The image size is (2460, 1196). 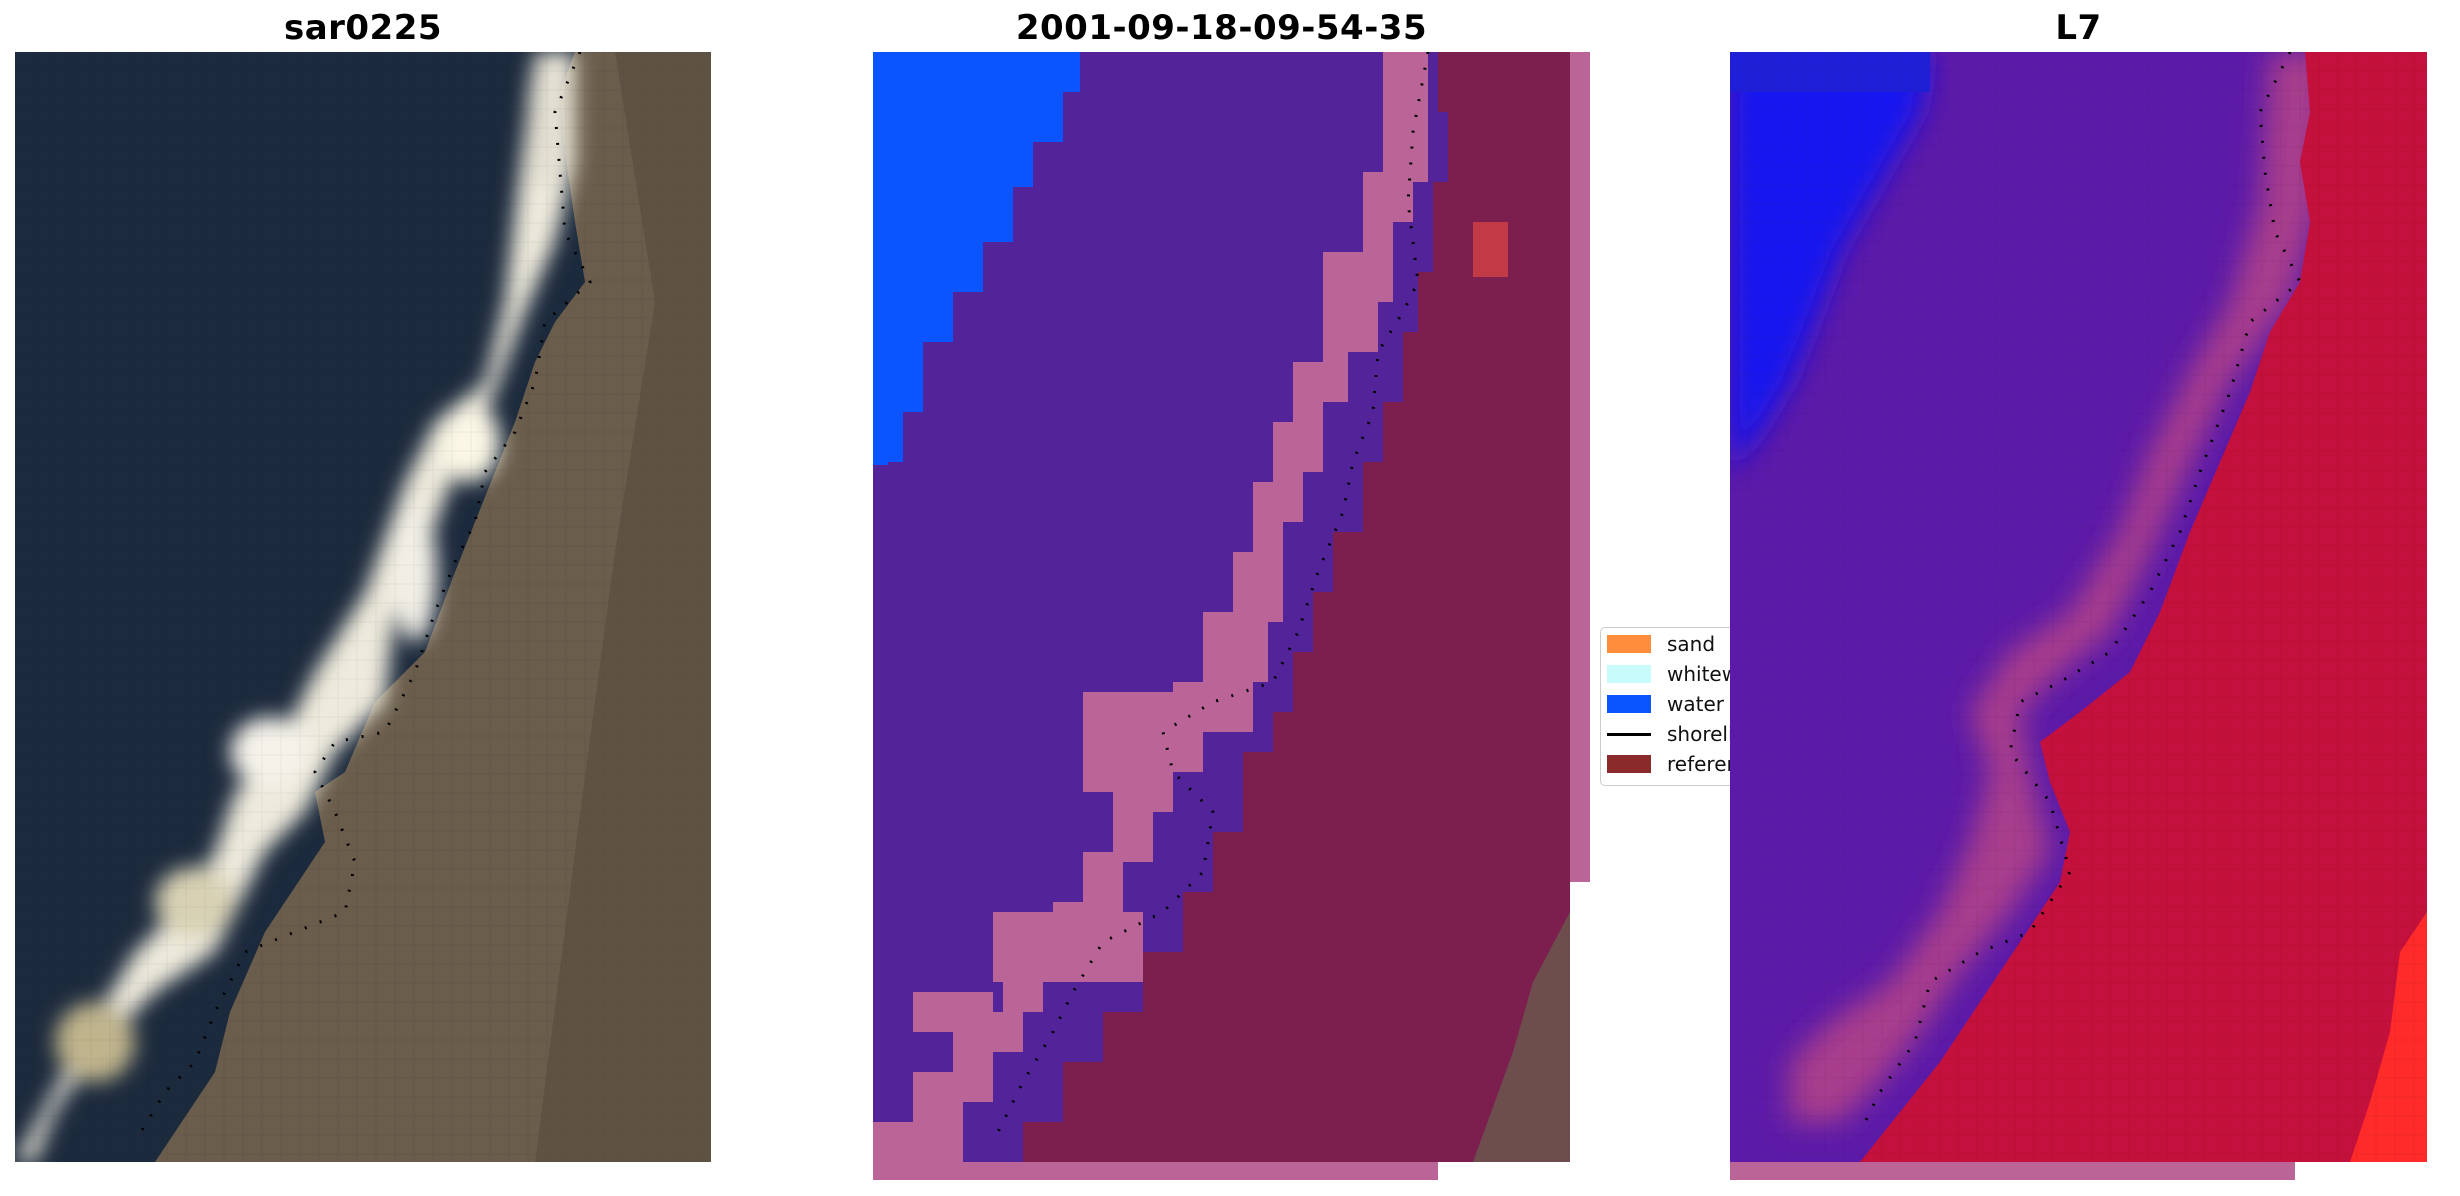 I want to click on legend-item-shoreline: shoreline, so click(x=1673, y=734).